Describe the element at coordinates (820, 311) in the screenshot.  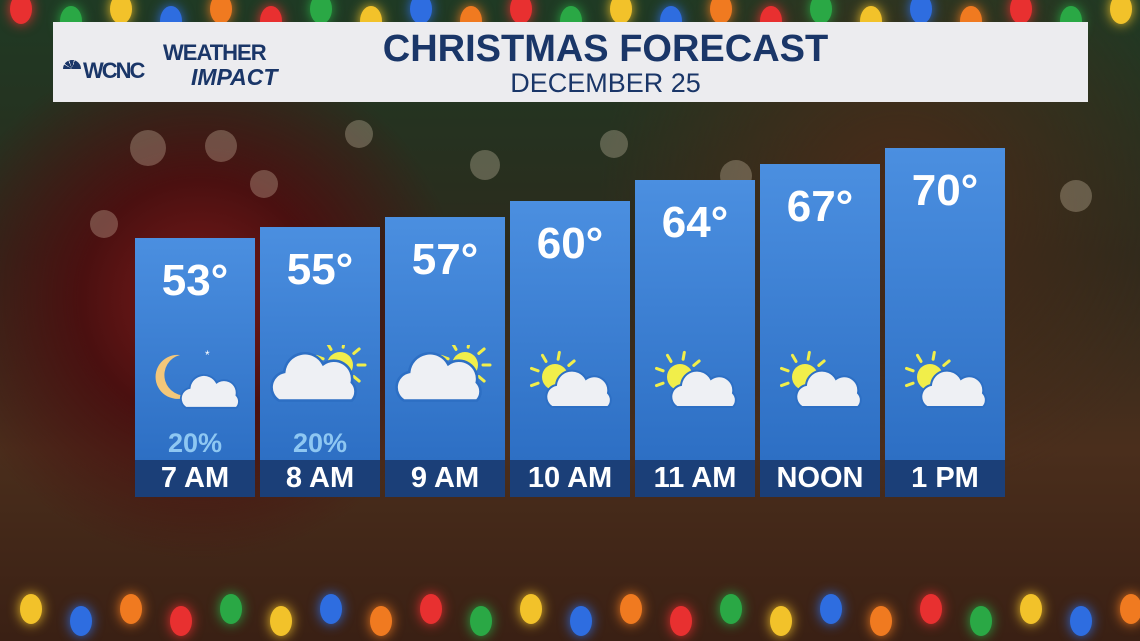
I see `temperature-bar: 67°` at that location.